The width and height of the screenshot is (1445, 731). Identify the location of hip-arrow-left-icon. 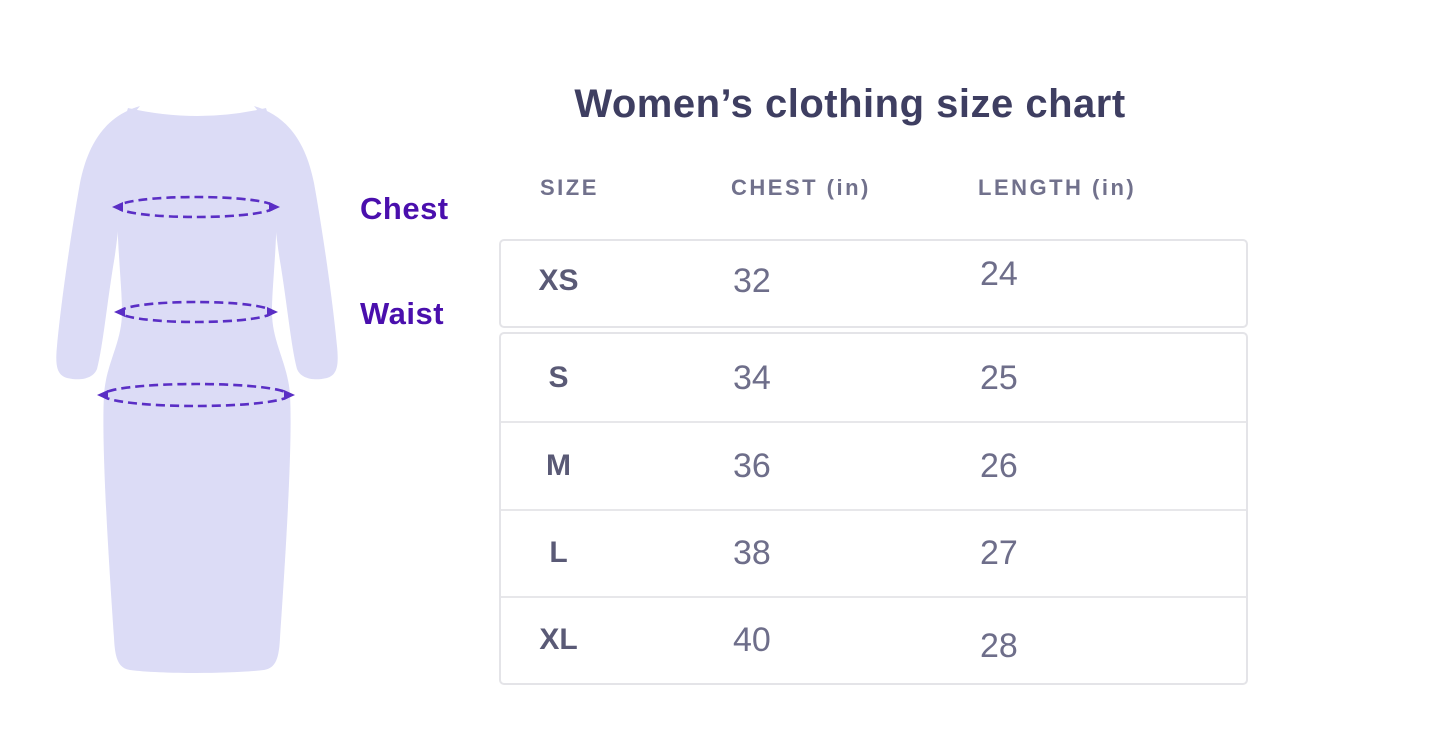
(102, 395).